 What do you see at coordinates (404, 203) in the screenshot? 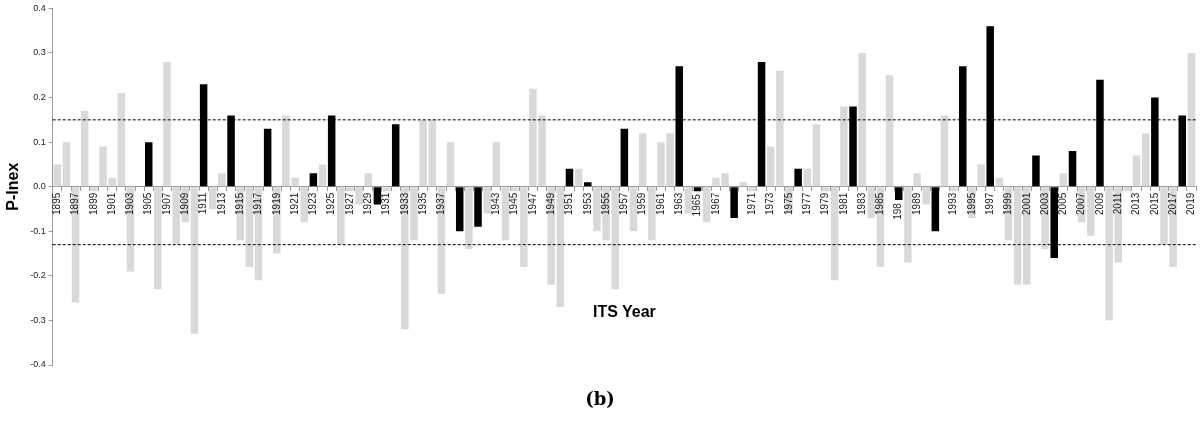
I see `x-tick-label: 1933` at bounding box center [404, 203].